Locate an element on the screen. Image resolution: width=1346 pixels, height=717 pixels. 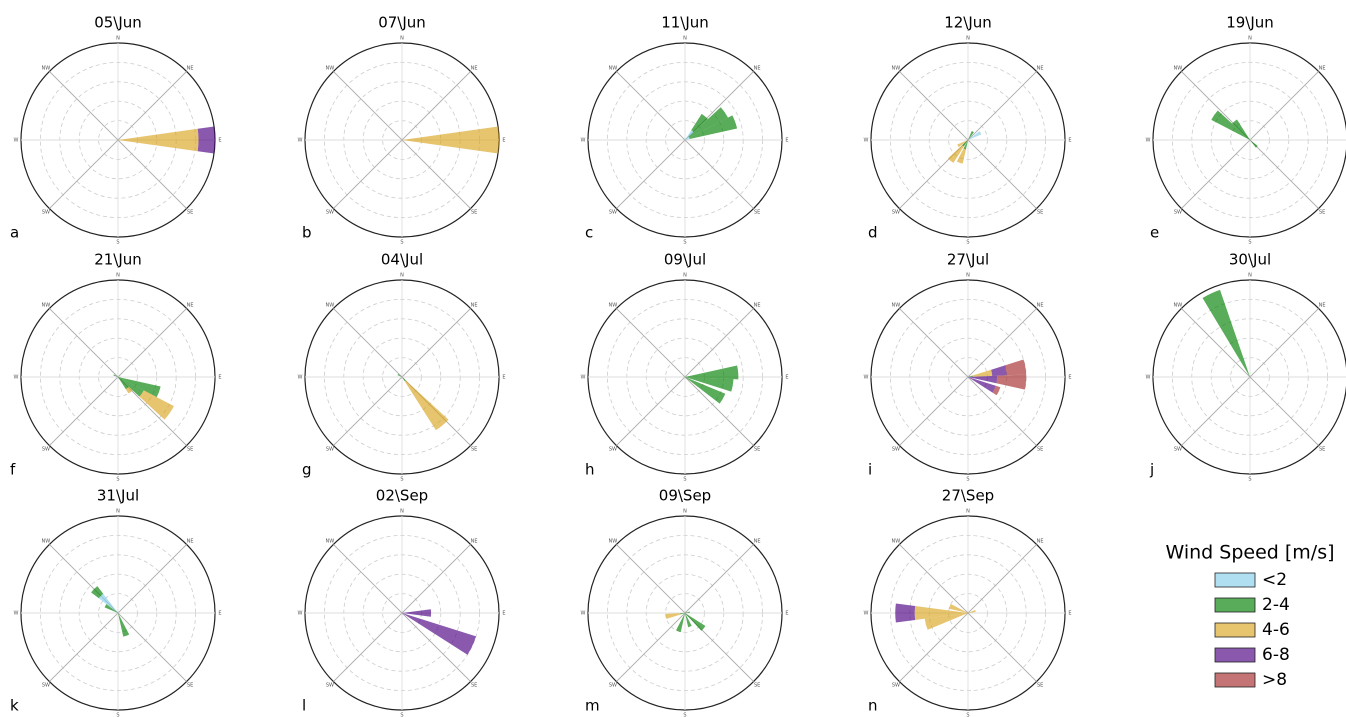
panel-label: h is located at coordinates (590, 470).